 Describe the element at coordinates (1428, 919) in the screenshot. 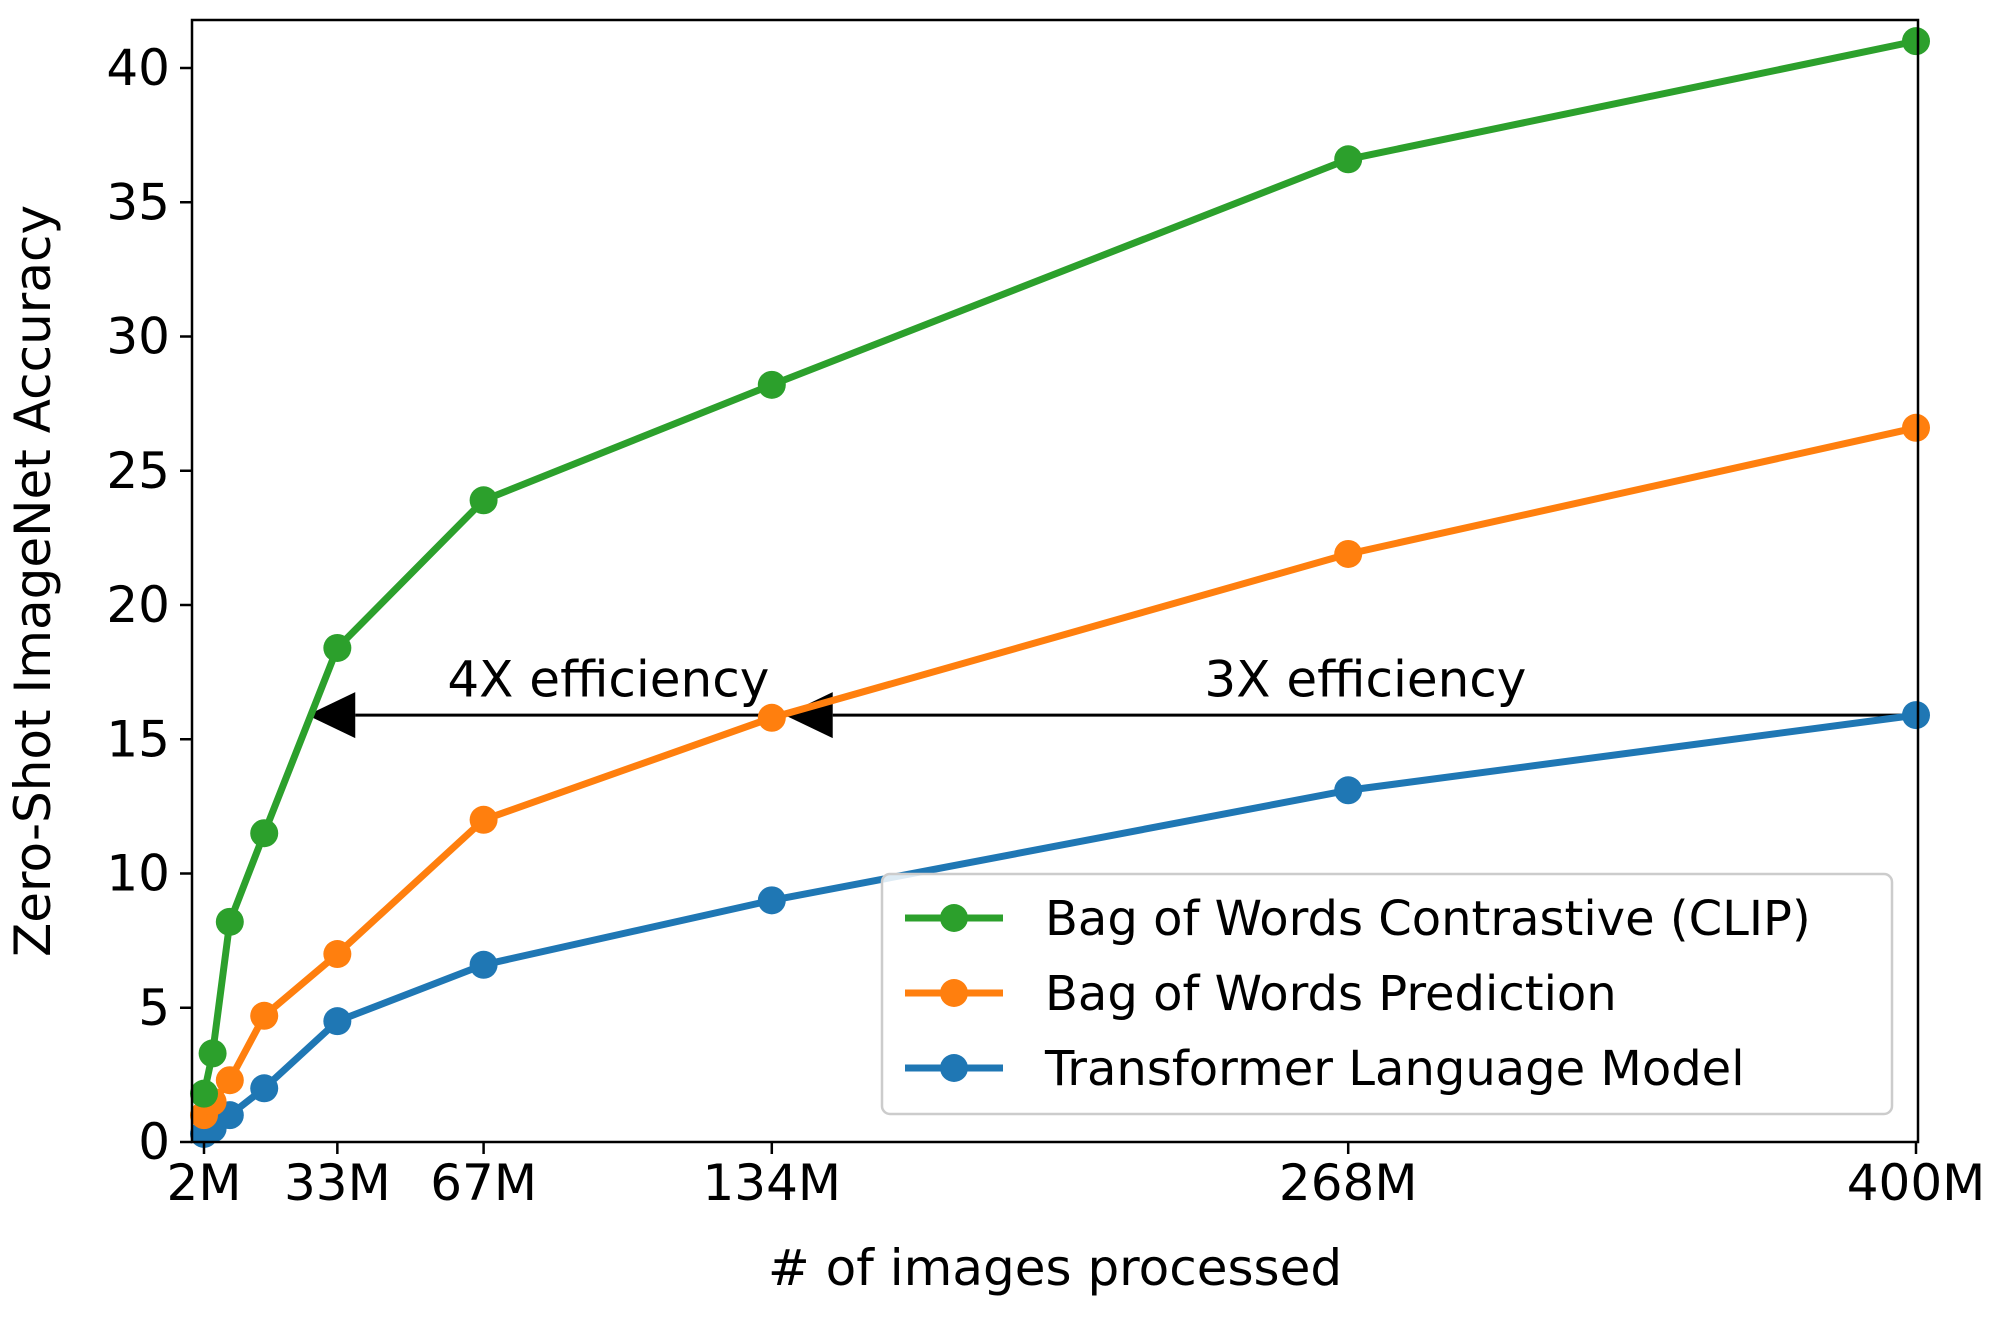

I see `legend-entry-label: Bag of Words Contrastive (CLIP)` at that location.